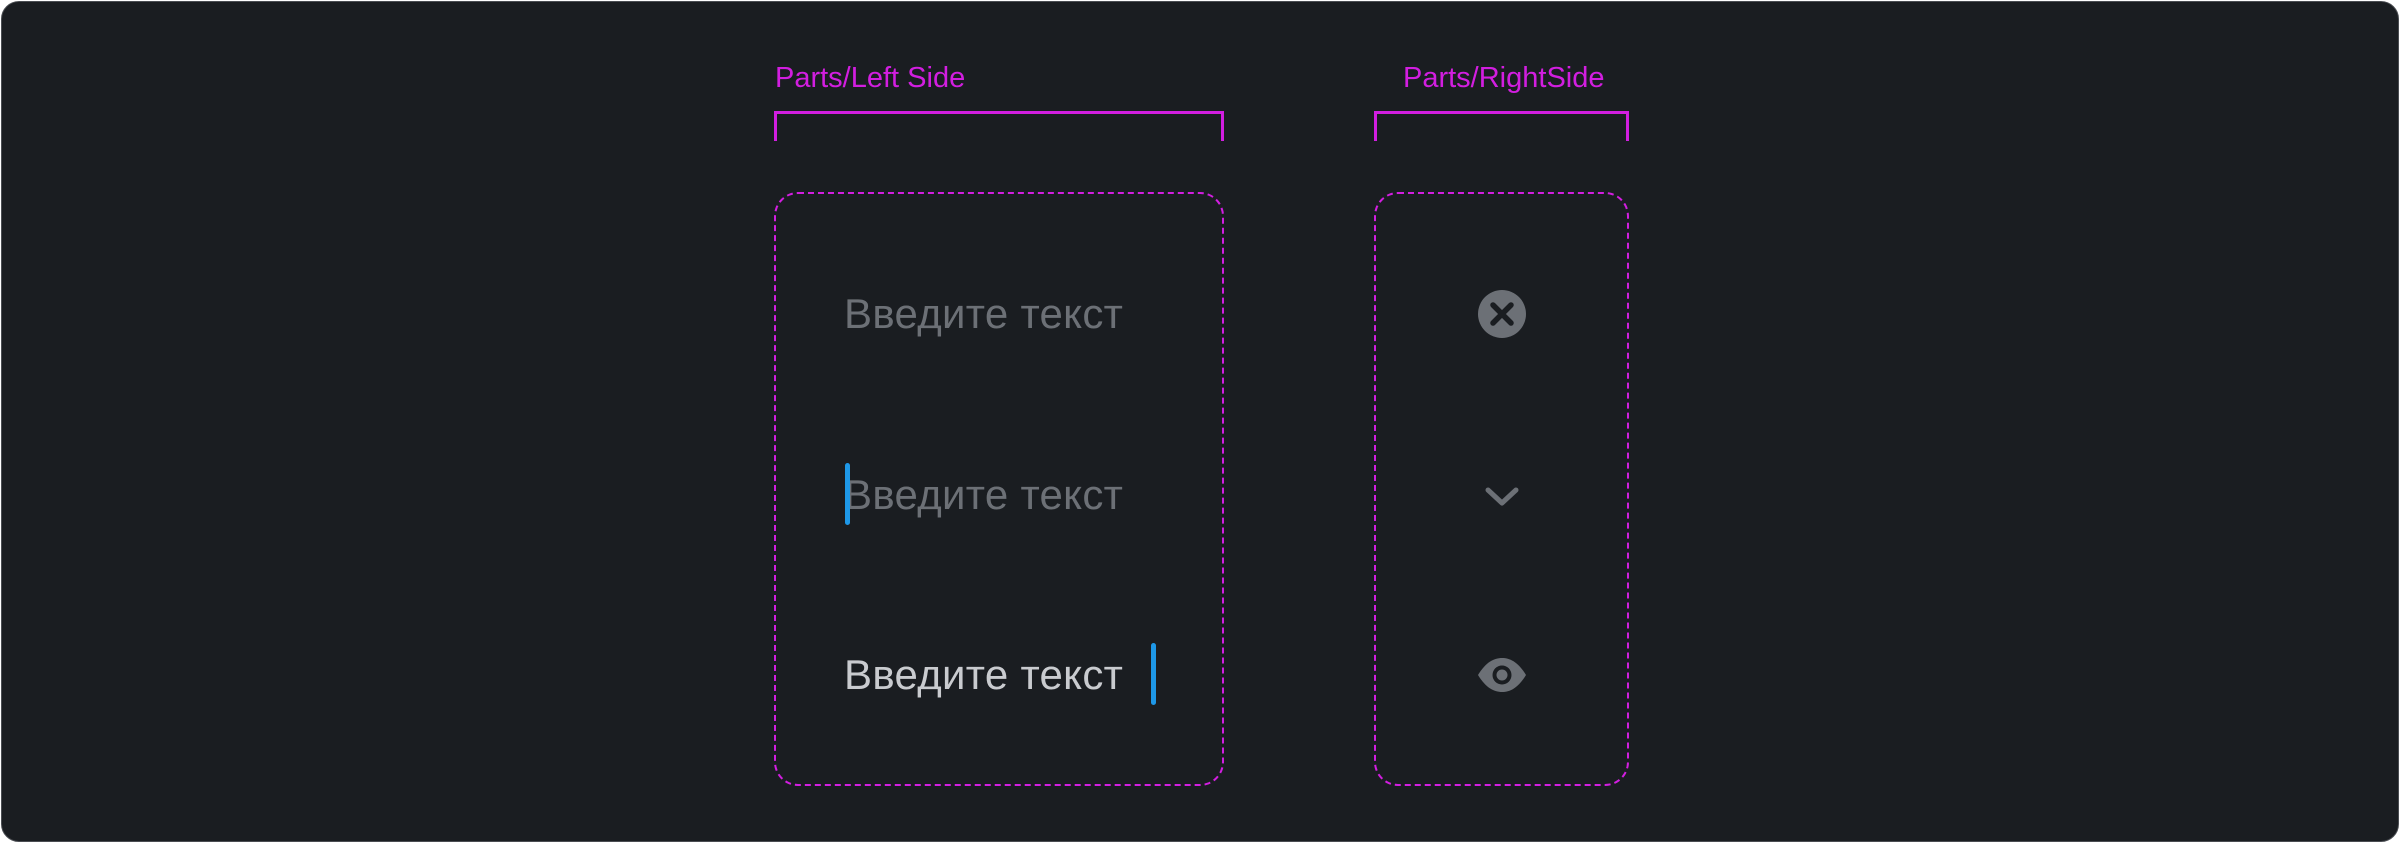  Describe the element at coordinates (984, 494) in the screenshot. I see `text-field-focused-empty: Введите текст` at that location.